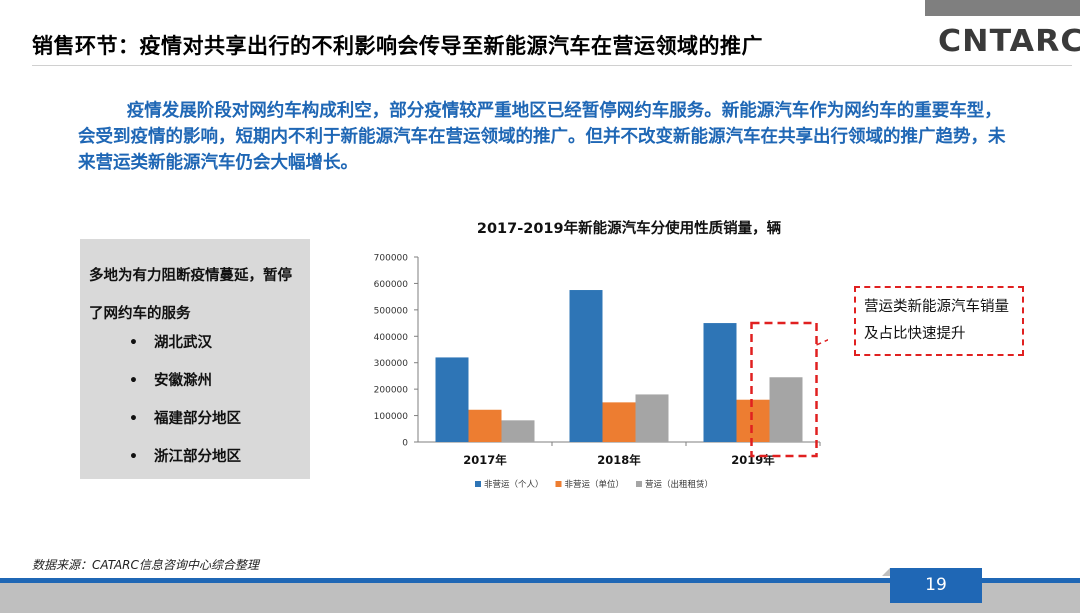 The image size is (1080, 613). I want to click on list-item-label: 安徽滁州, so click(183, 381).